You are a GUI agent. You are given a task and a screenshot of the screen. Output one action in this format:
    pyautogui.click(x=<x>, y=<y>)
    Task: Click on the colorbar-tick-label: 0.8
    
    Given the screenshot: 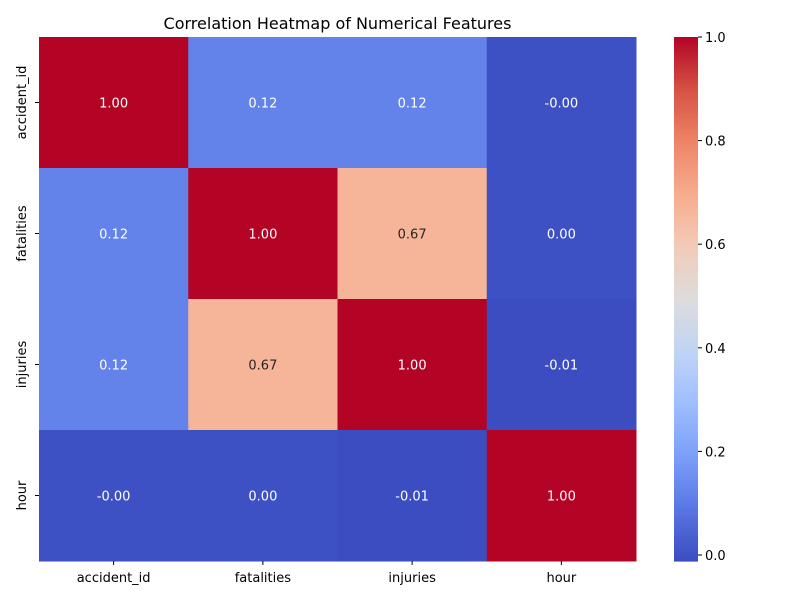 What is the action you would take?
    pyautogui.click(x=715, y=142)
    